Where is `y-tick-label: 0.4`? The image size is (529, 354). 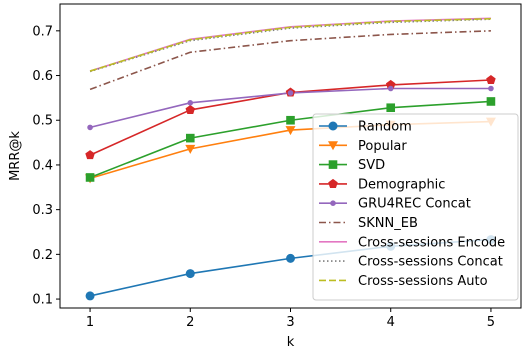 y-tick-label: 0.4 is located at coordinates (42, 165).